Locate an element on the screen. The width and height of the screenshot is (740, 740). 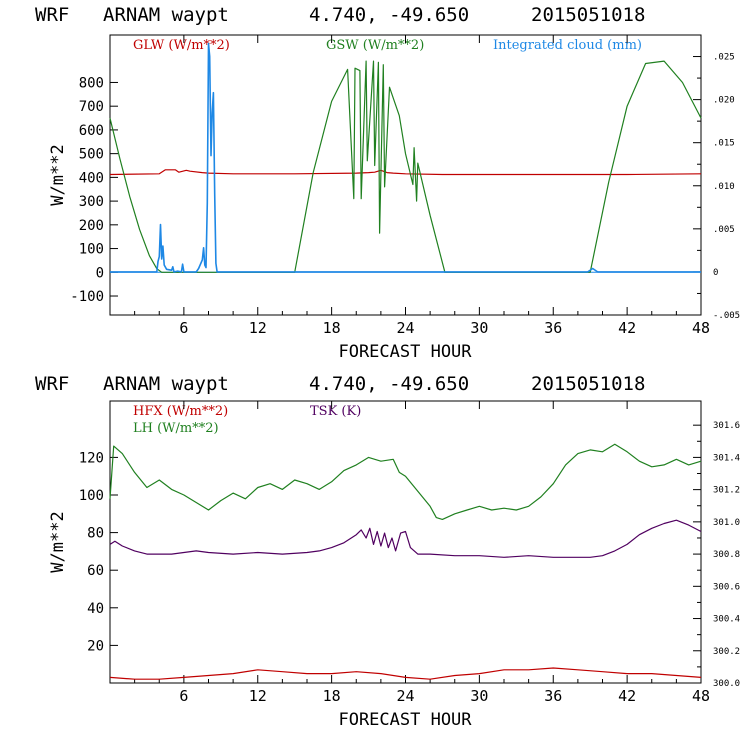
y2-tick-label: 301.4 is located at coordinates (726, 458).